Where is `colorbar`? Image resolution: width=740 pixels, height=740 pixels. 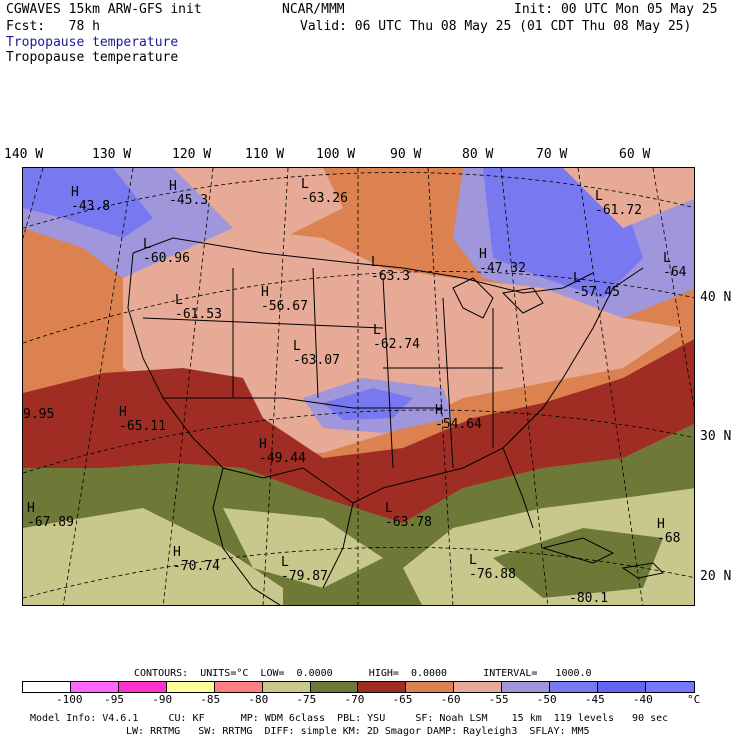
colorbar is located at coordinates (358, 687).